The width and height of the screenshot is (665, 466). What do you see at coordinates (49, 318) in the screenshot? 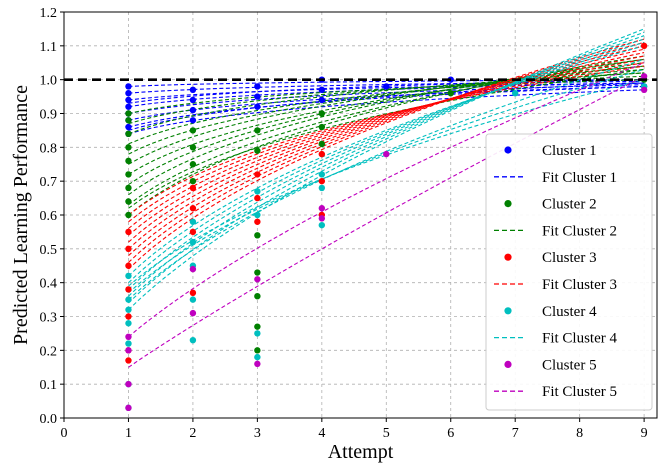
I see `y-tick-label: 0.3` at bounding box center [49, 318].